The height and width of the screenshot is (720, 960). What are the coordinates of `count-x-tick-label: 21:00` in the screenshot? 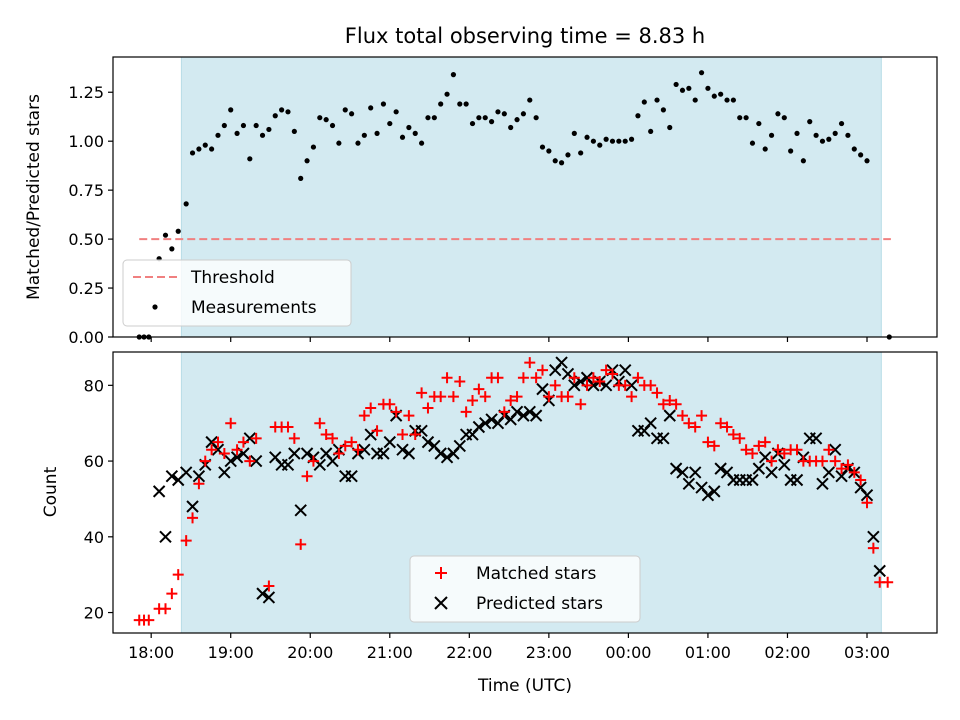 It's located at (390, 652).